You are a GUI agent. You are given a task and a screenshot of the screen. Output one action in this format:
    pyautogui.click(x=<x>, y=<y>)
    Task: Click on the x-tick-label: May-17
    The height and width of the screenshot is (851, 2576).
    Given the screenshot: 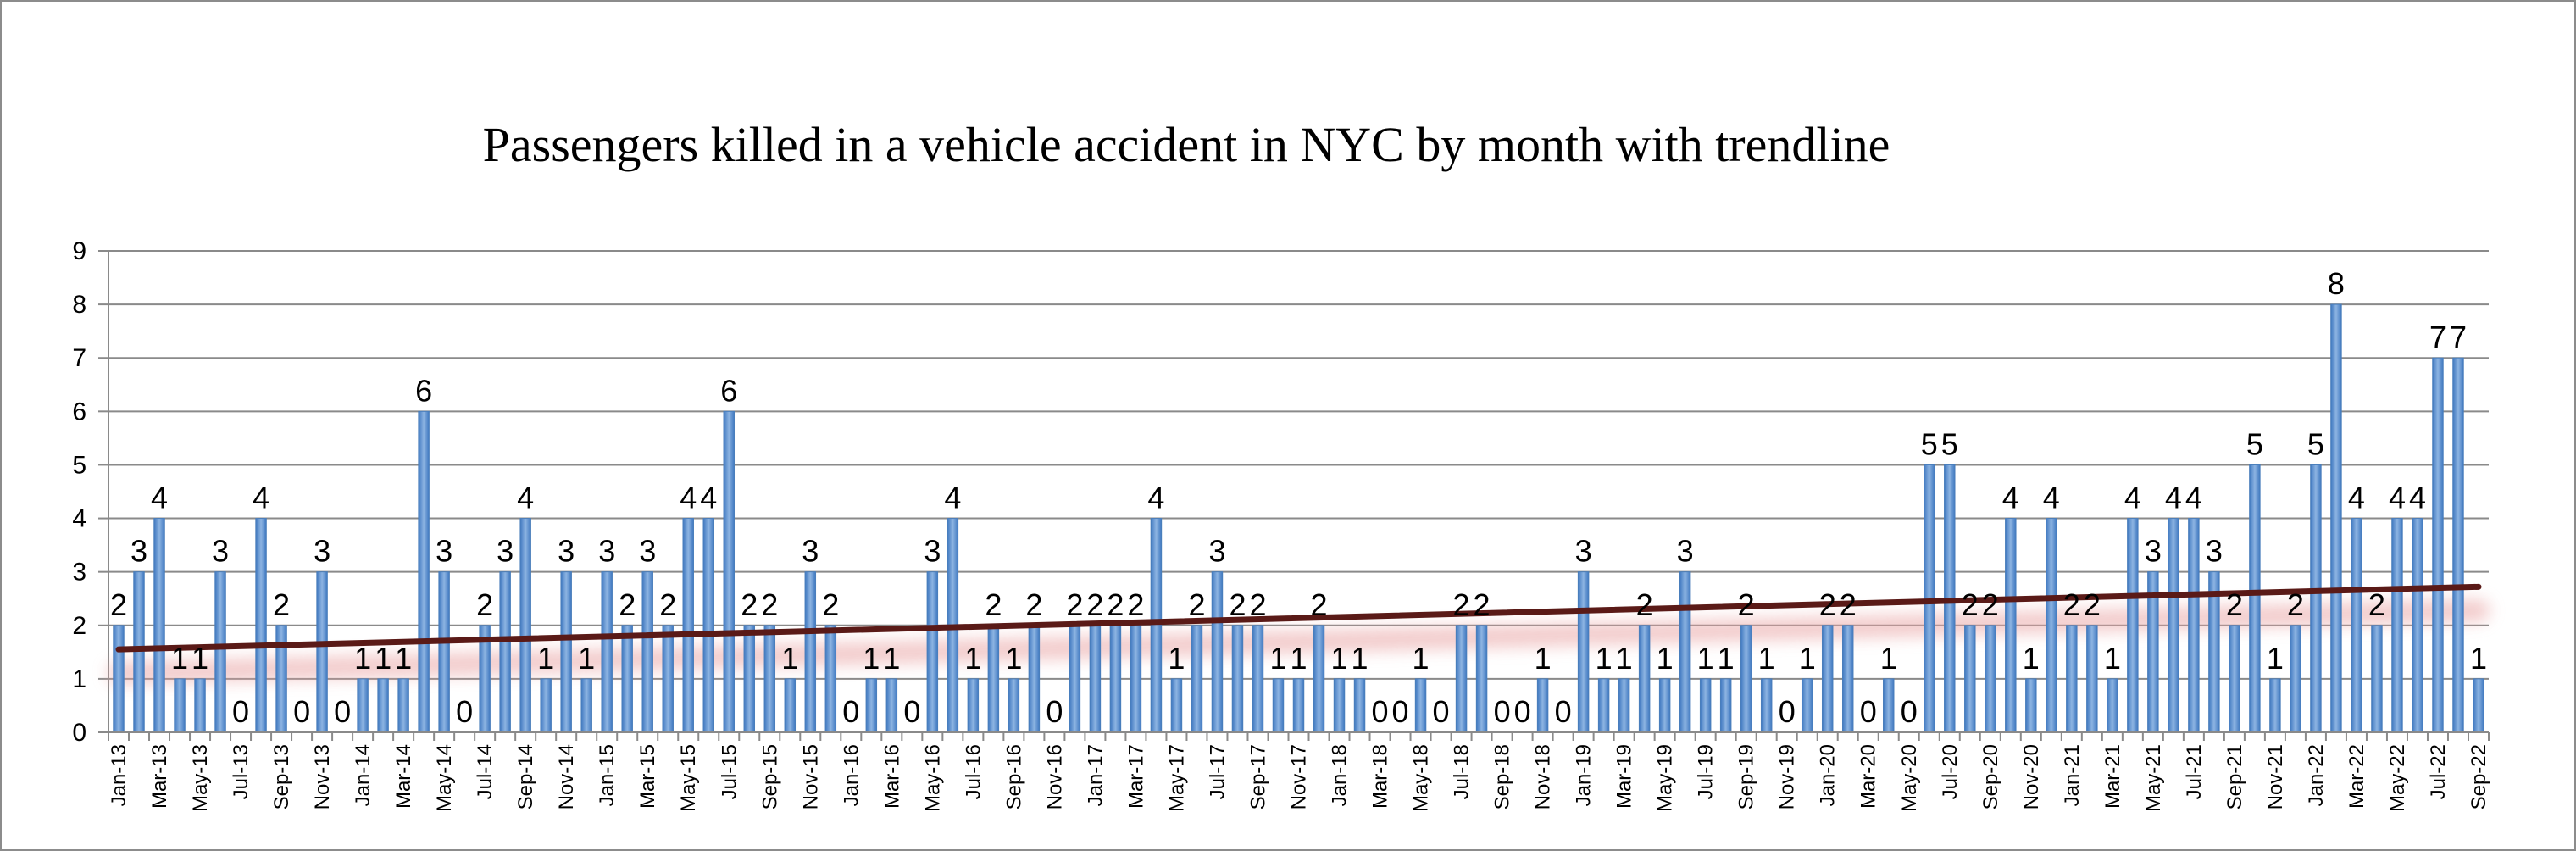 What is the action you would take?
    pyautogui.click(x=1176, y=778)
    